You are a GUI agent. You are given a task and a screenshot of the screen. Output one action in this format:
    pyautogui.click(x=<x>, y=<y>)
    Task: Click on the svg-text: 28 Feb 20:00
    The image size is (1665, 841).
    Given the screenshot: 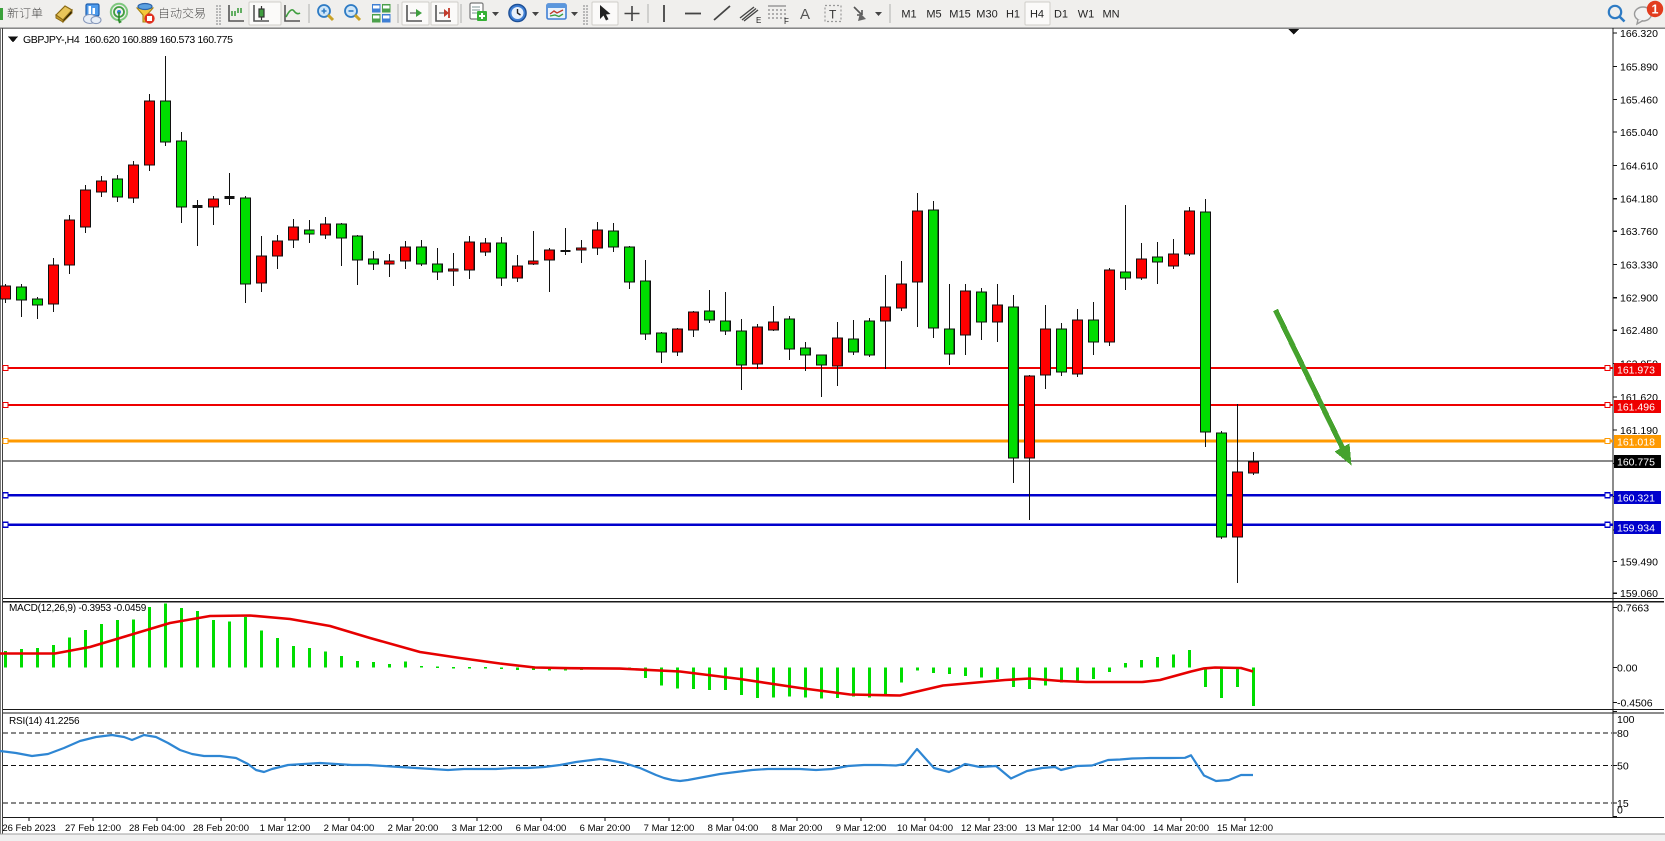 What is the action you would take?
    pyautogui.click(x=221, y=828)
    